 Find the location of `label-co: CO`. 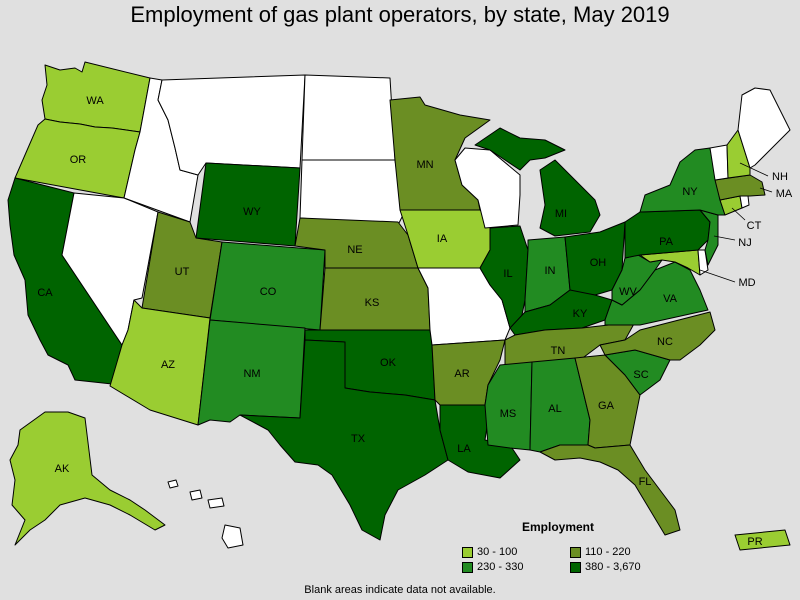

label-co: CO is located at coordinates (268, 292).